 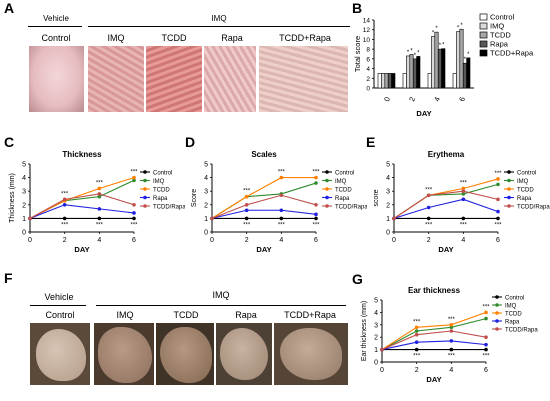 I want to click on y-axis-title-e: score, so click(x=376, y=197).